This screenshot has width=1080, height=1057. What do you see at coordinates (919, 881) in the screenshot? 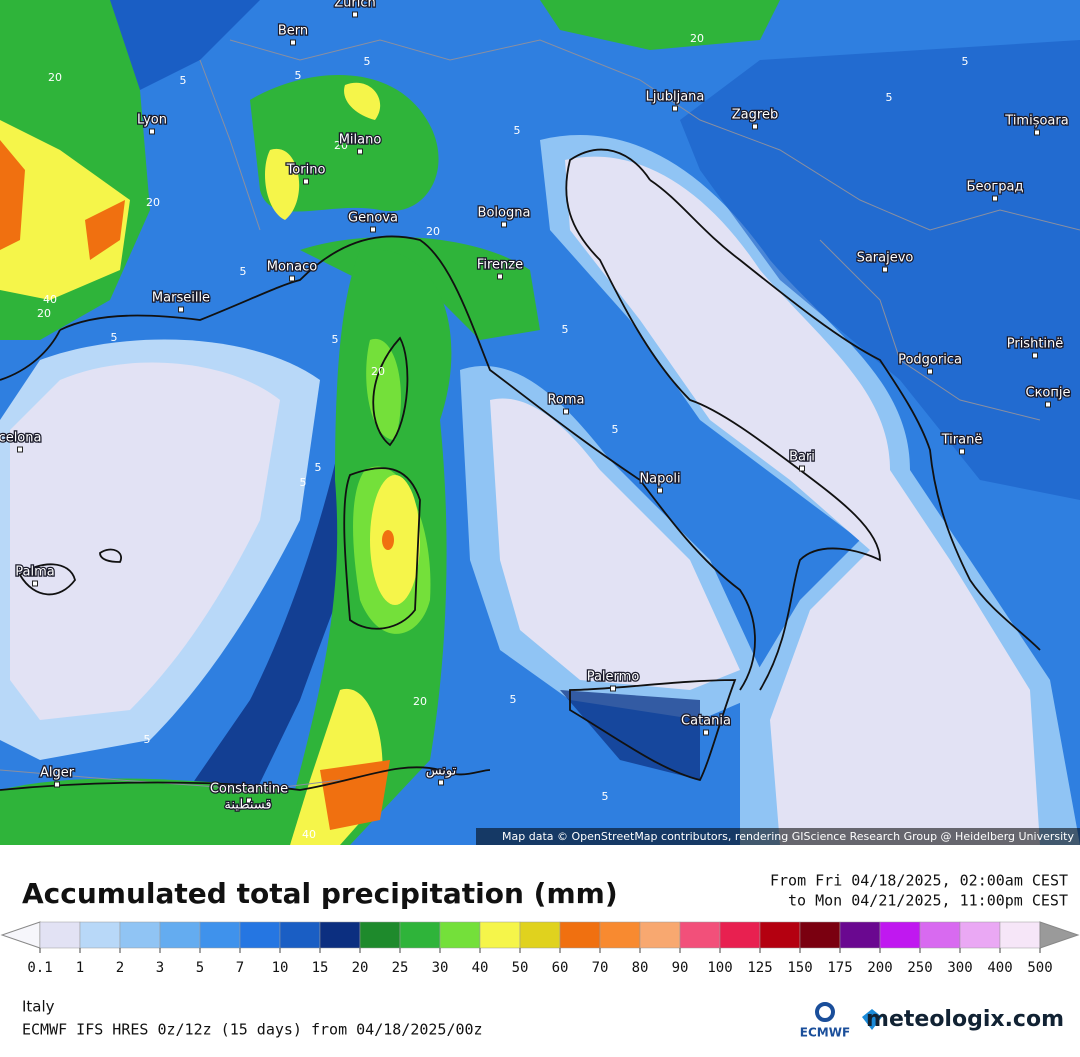
I see `period-from: From Fri 04/18/2025, 02:00am CEST` at bounding box center [919, 881].